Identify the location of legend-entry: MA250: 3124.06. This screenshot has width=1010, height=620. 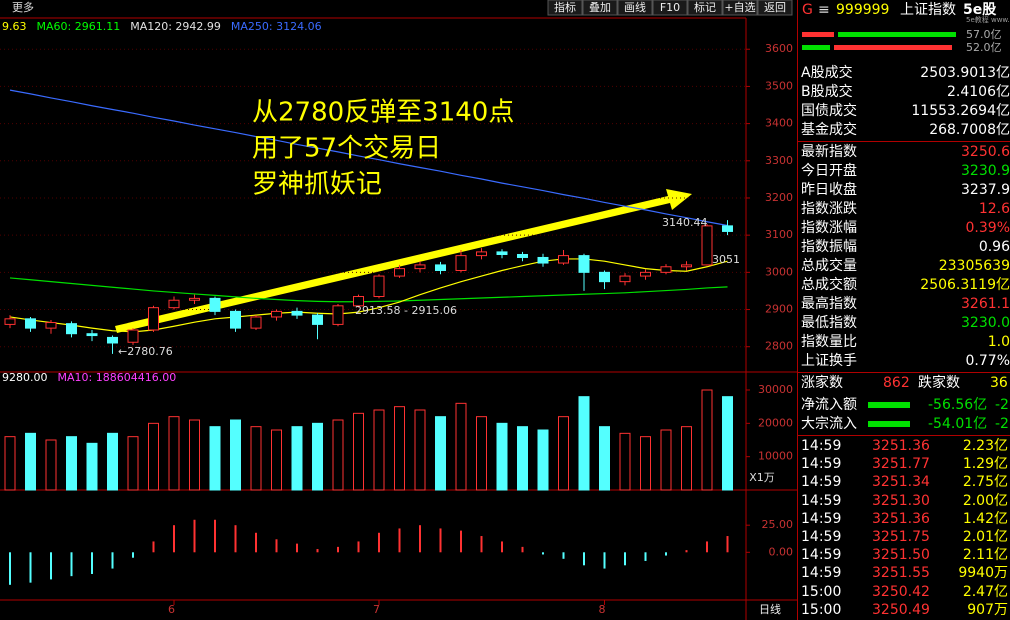
(276, 26).